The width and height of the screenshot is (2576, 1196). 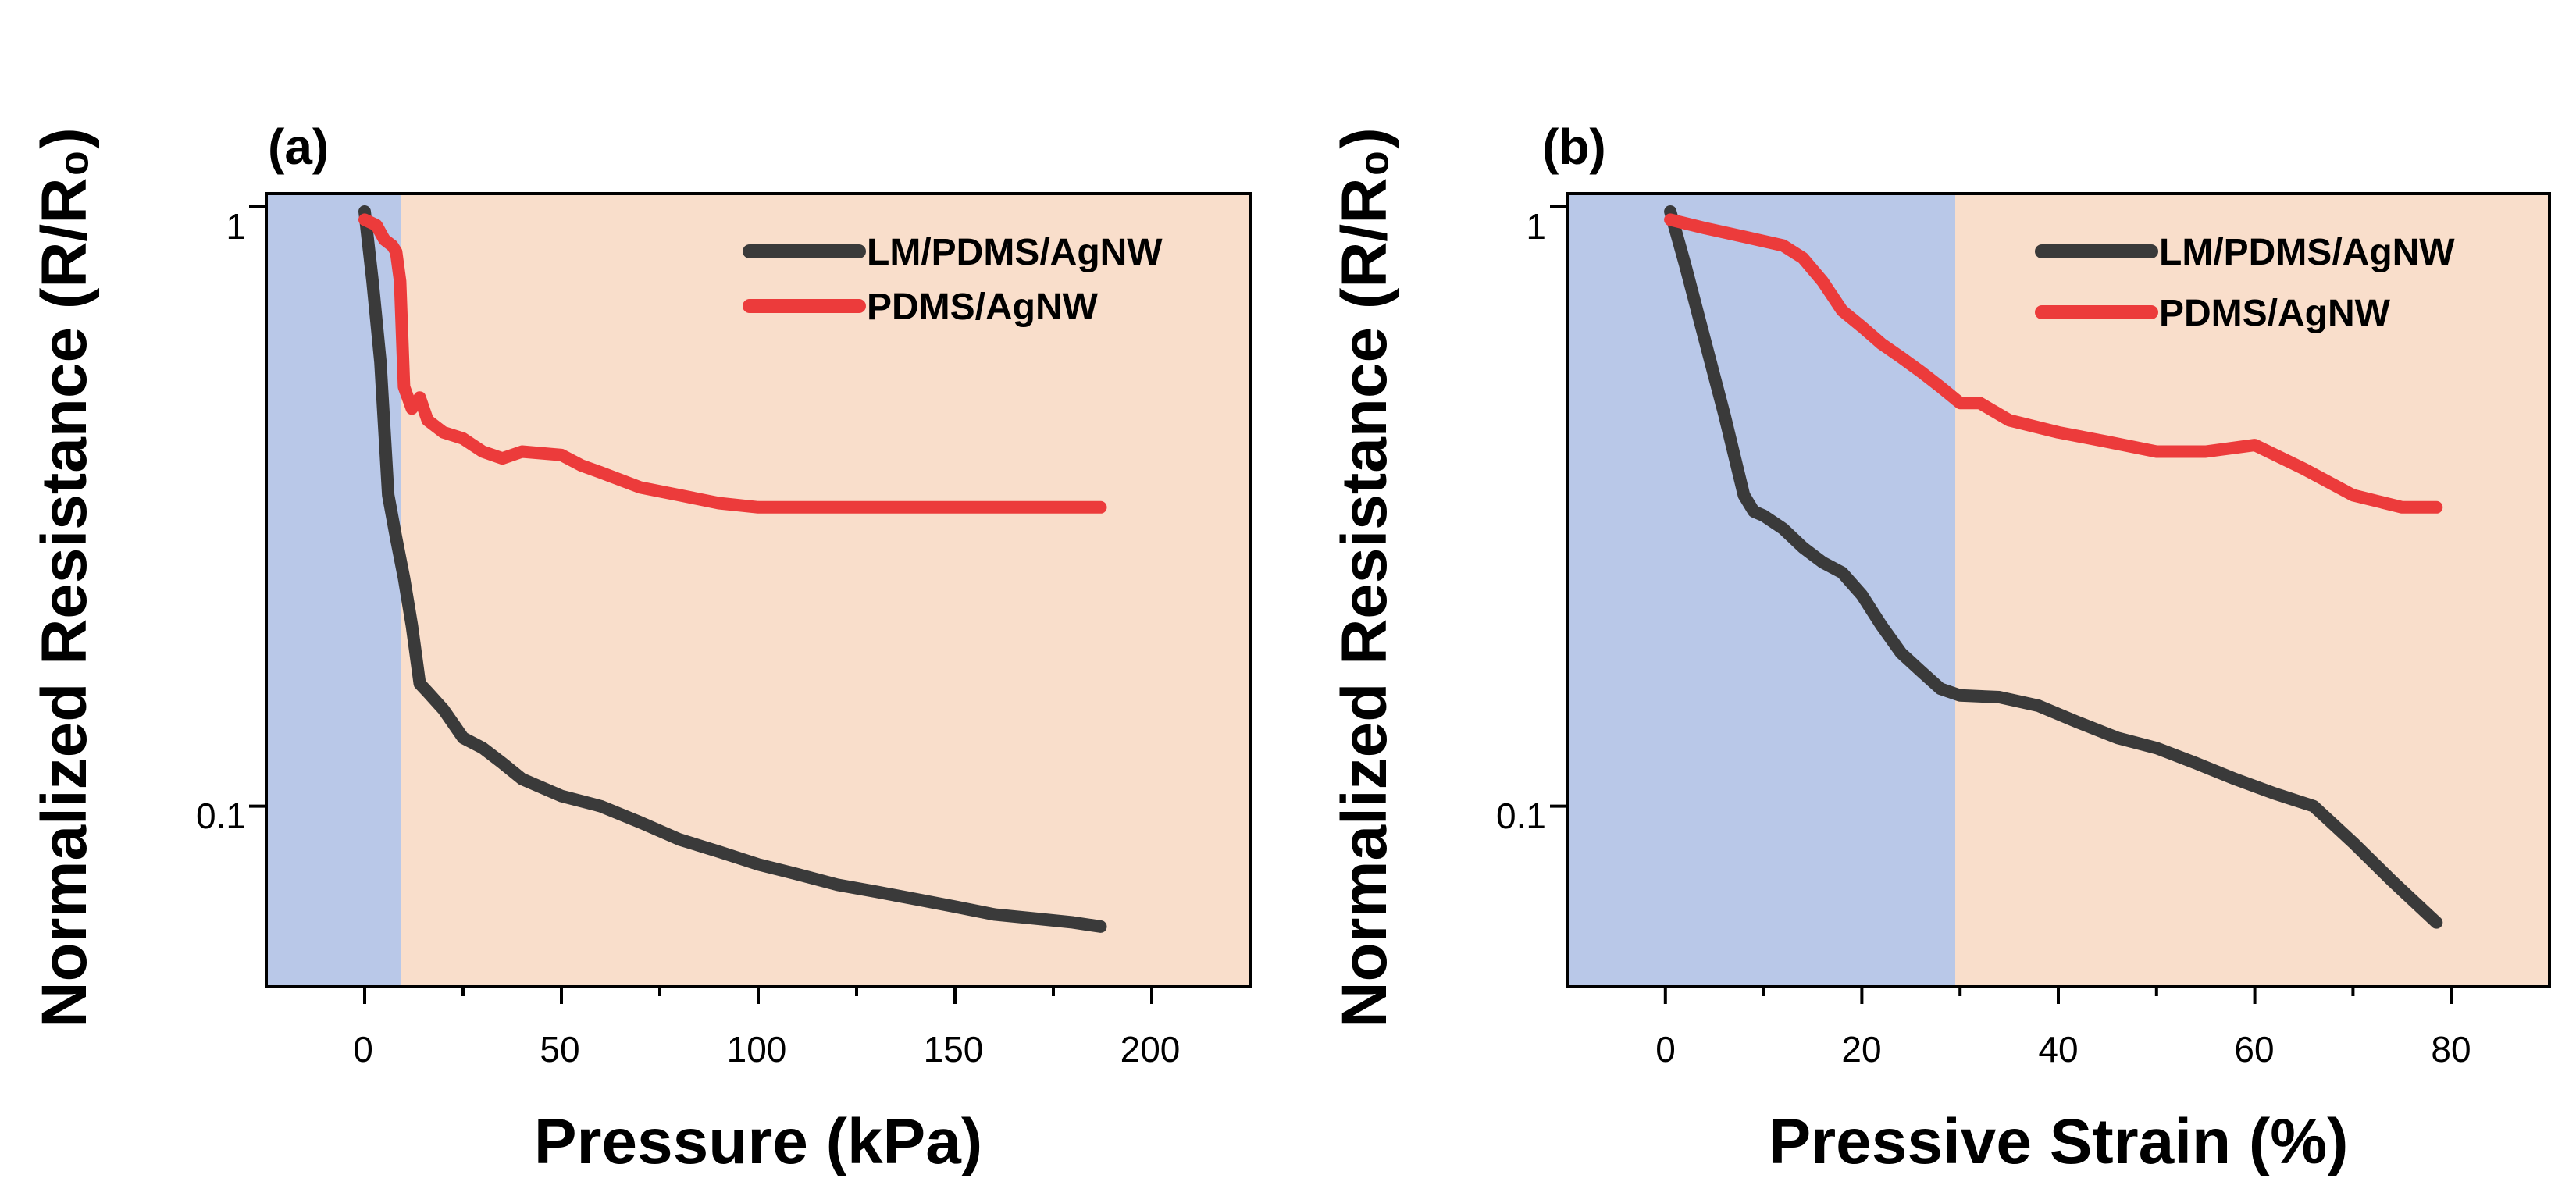 What do you see at coordinates (559, 1049) in the screenshot?
I see `panel-a-xtick-label-1: 50` at bounding box center [559, 1049].